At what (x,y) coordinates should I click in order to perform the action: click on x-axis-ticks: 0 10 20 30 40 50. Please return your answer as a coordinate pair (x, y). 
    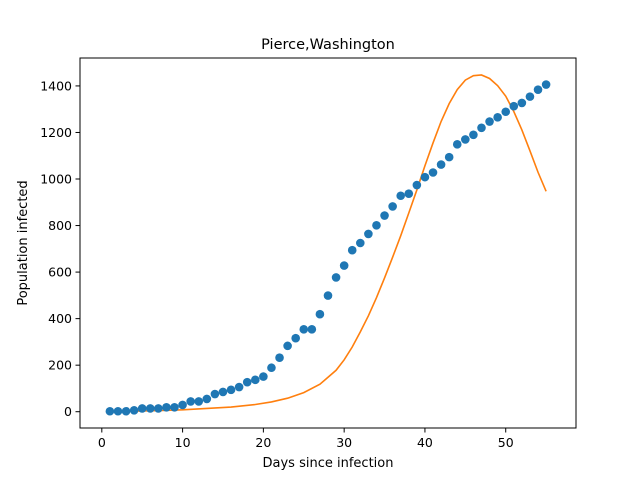
    Looking at the image, I should click on (306, 439).